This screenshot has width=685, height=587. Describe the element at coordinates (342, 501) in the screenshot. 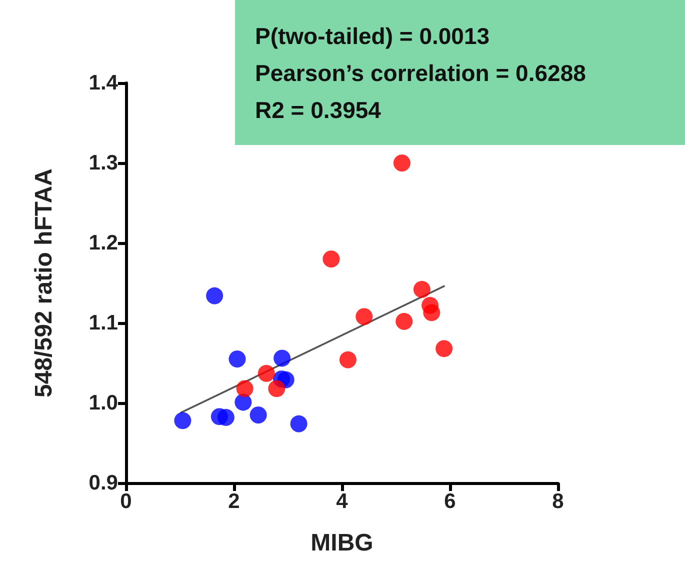

I see `x-tick-label: 4` at that location.